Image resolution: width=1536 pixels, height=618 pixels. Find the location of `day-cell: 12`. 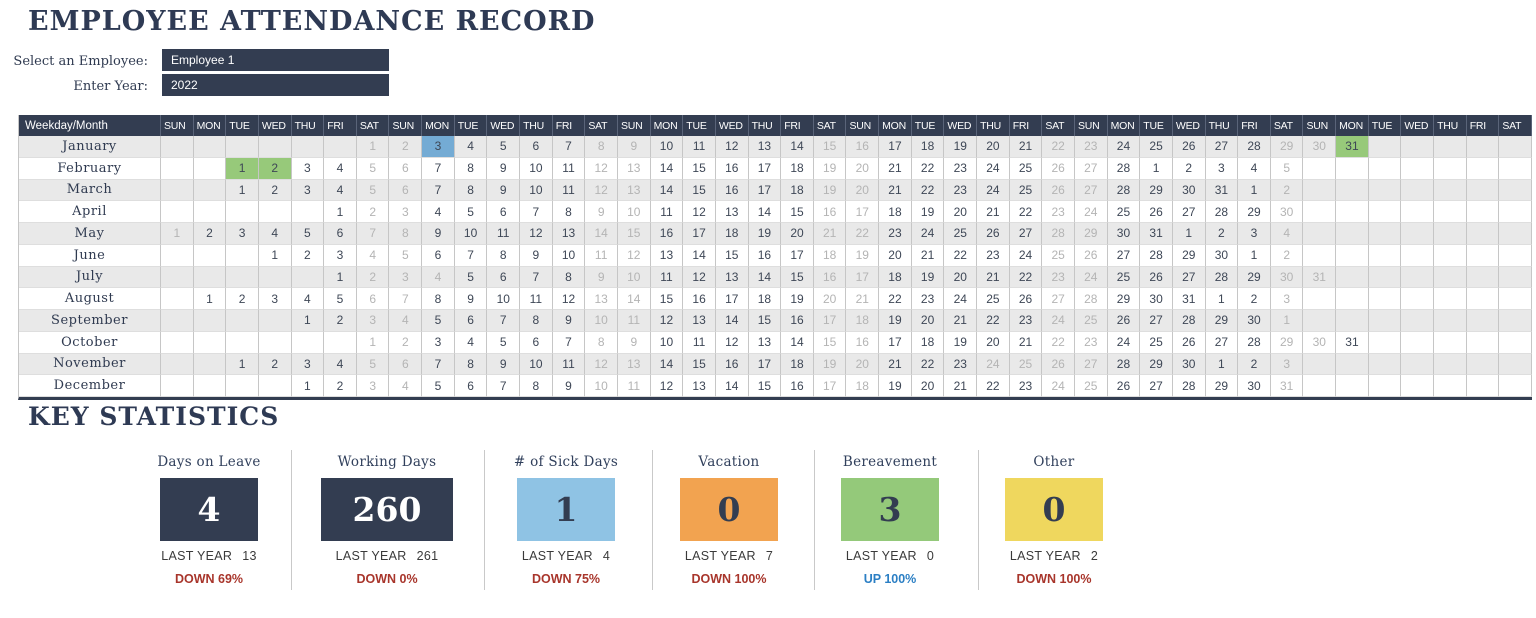

day-cell: 12 is located at coordinates (569, 299).